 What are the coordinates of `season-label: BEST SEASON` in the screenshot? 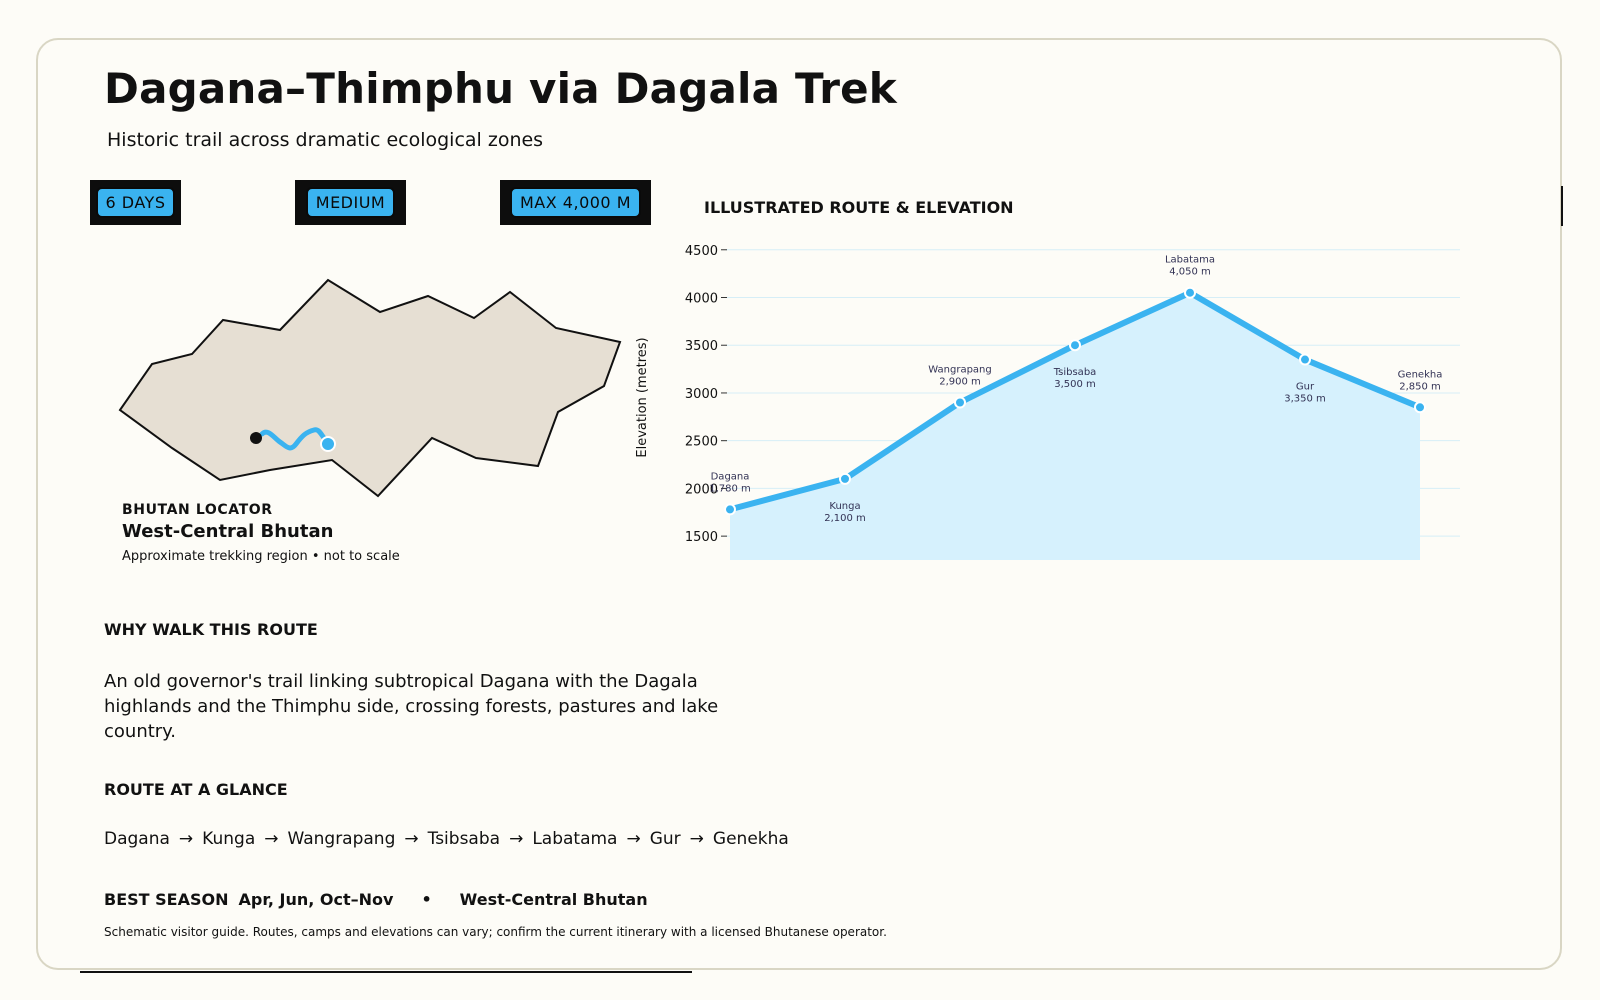 It's located at (166, 899).